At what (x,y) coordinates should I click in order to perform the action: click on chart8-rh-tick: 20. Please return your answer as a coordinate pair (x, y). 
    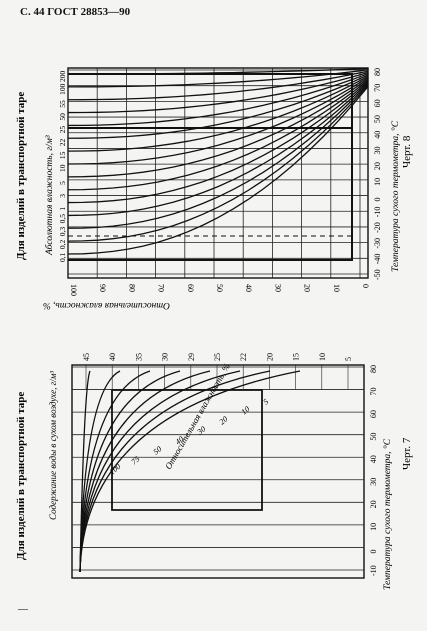
    Looking at the image, I should click on (307, 288).